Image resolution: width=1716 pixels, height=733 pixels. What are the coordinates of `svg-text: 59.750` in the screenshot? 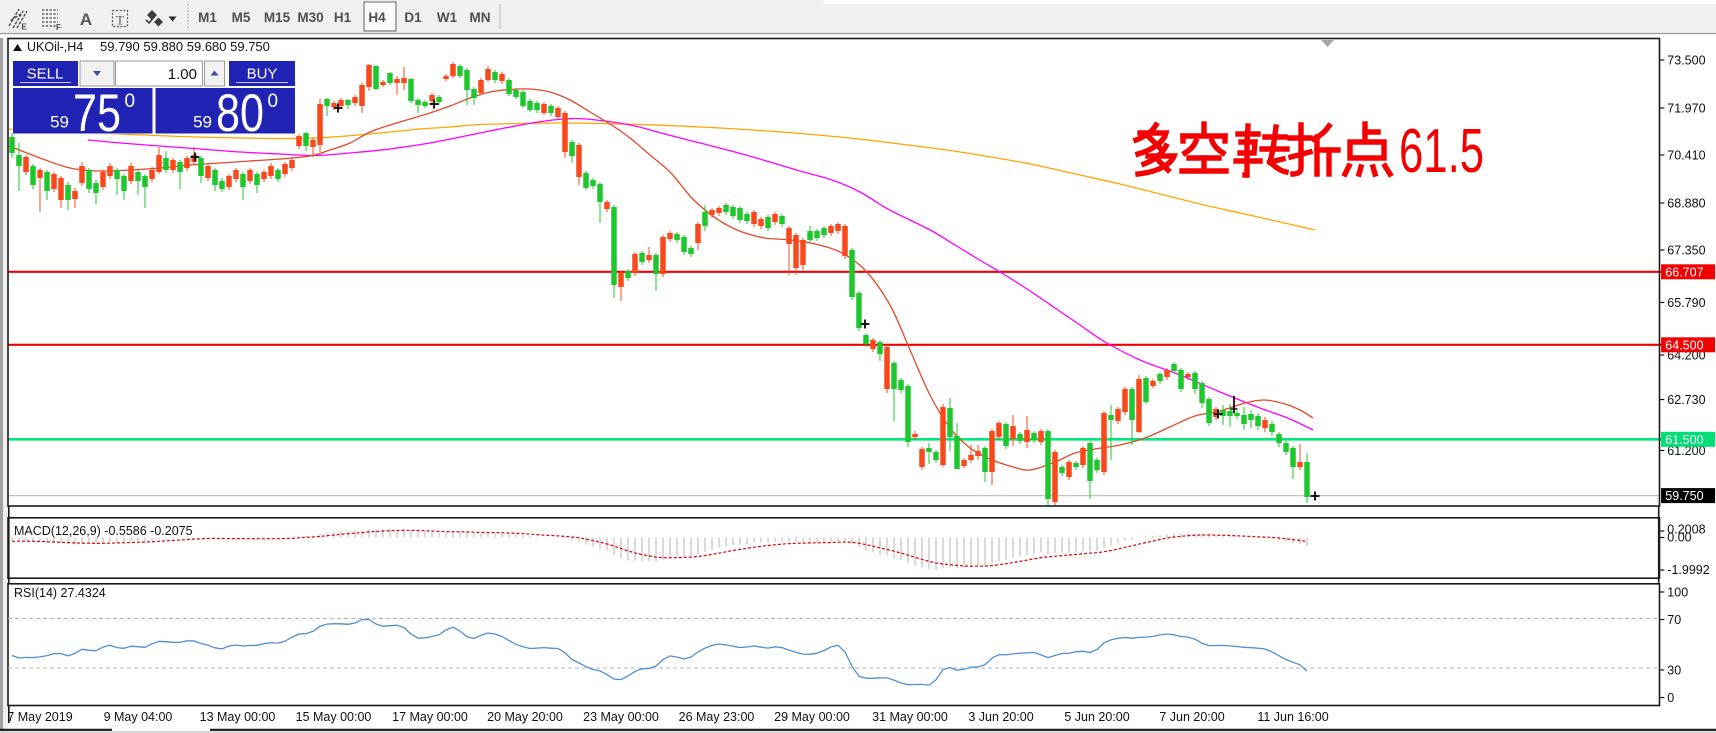 It's located at (1684, 496).